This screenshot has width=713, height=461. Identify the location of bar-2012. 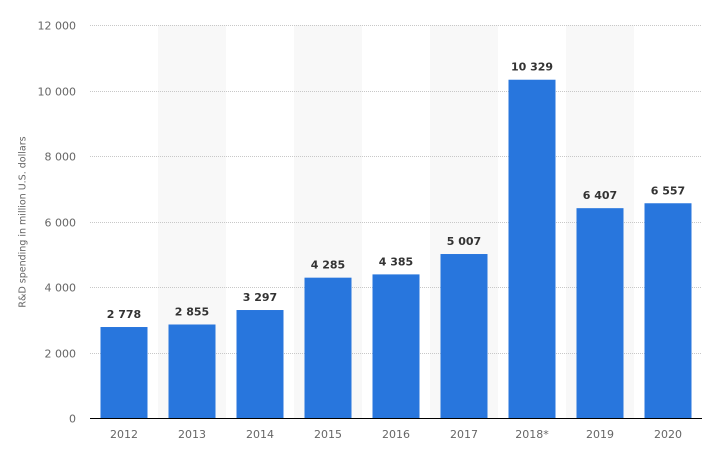
(124, 372).